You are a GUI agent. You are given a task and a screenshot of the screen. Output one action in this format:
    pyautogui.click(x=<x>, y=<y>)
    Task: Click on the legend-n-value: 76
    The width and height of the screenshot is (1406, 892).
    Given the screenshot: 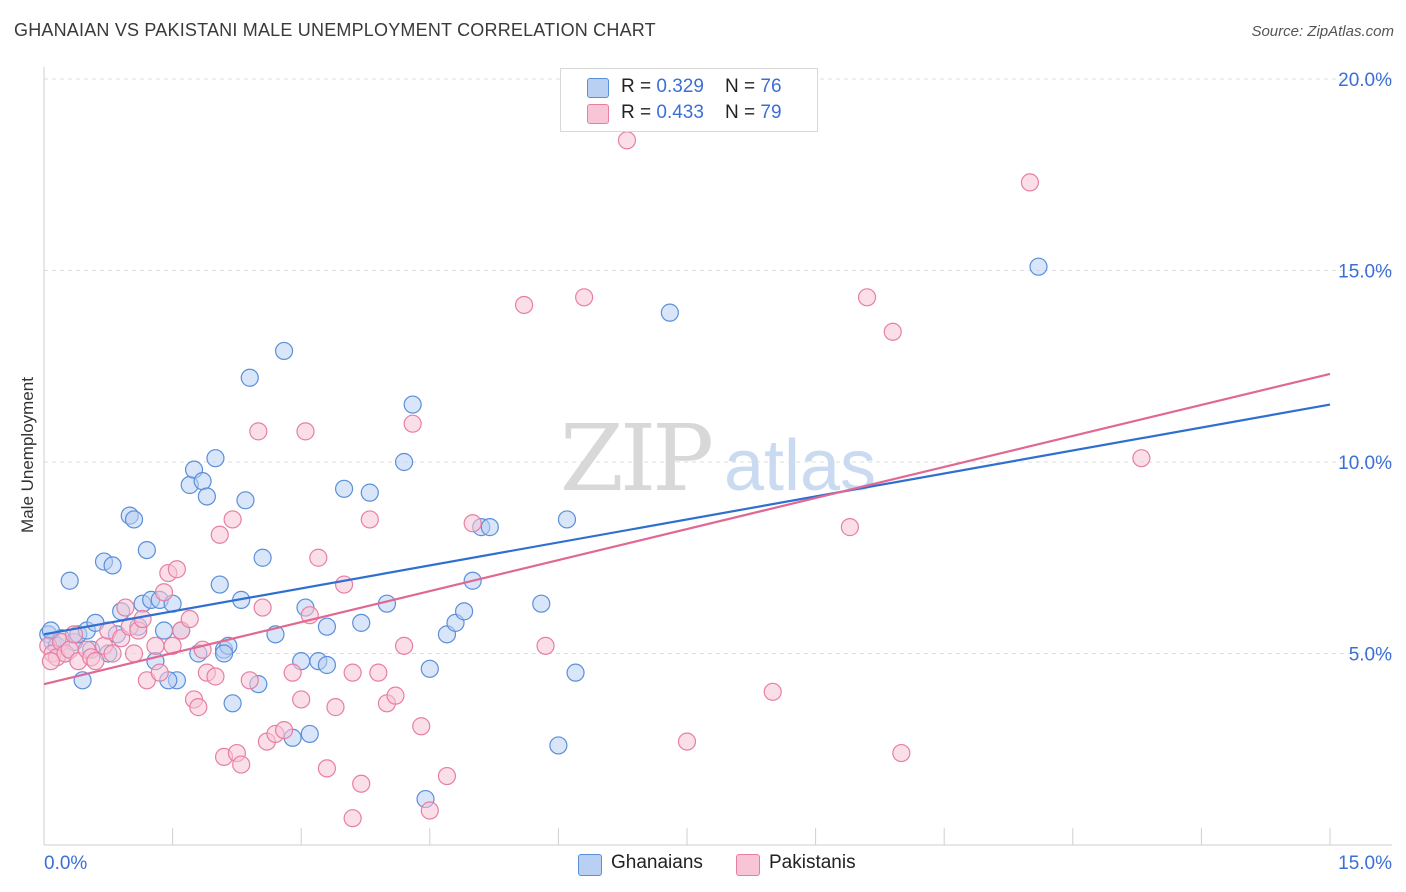 What is the action you would take?
    pyautogui.click(x=771, y=86)
    